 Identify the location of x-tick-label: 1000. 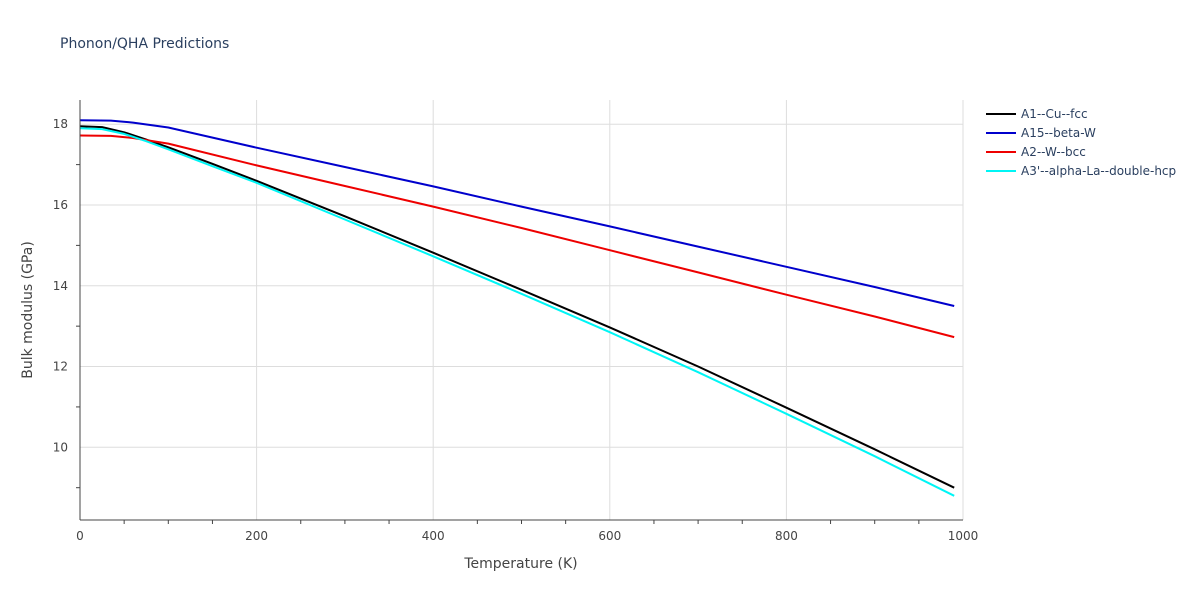
(963, 536).